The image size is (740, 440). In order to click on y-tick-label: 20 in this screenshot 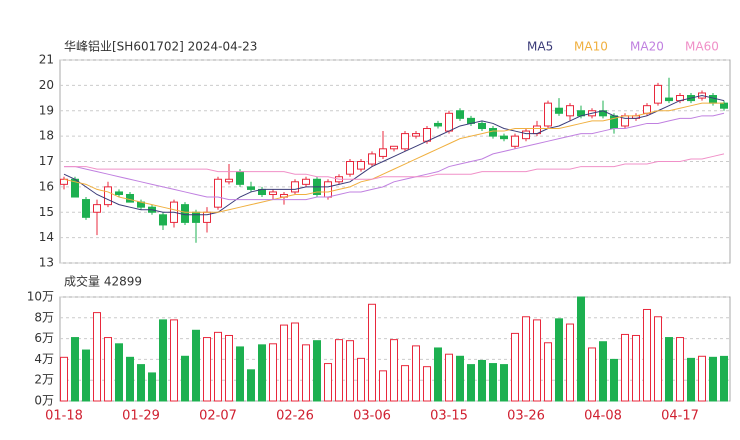, I will do `click(46, 85)`.